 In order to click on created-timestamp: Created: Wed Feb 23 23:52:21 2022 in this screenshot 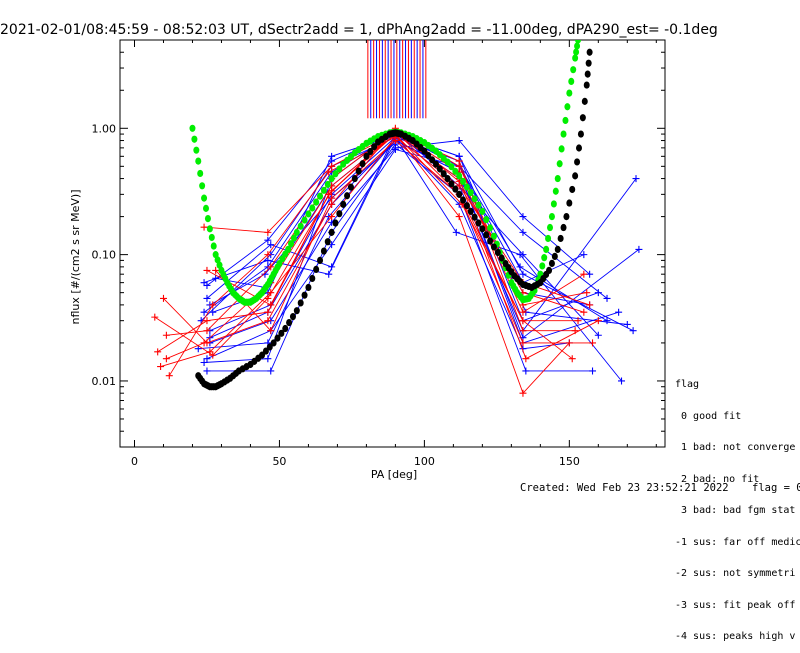, I will do `click(624, 488)`.